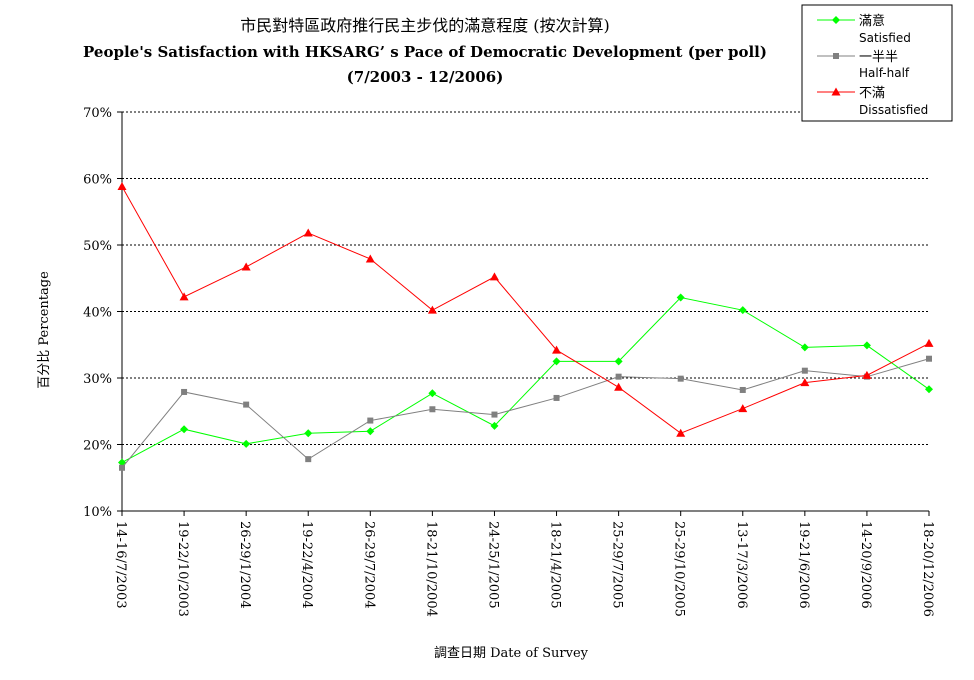 The width and height of the screenshot is (974, 680). What do you see at coordinates (306, 565) in the screenshot?
I see `x-tick-label: 19-22/4/2004` at bounding box center [306, 565].